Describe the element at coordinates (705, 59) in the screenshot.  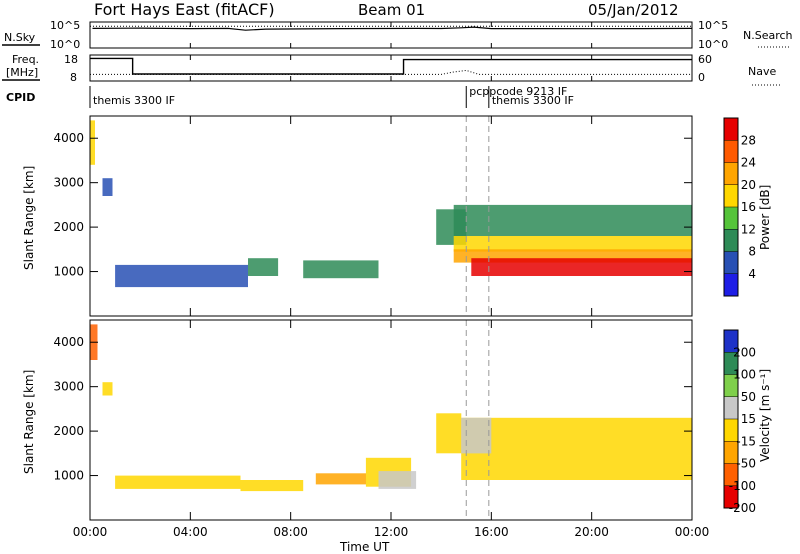
I see `nave-tick-top: 60` at that location.